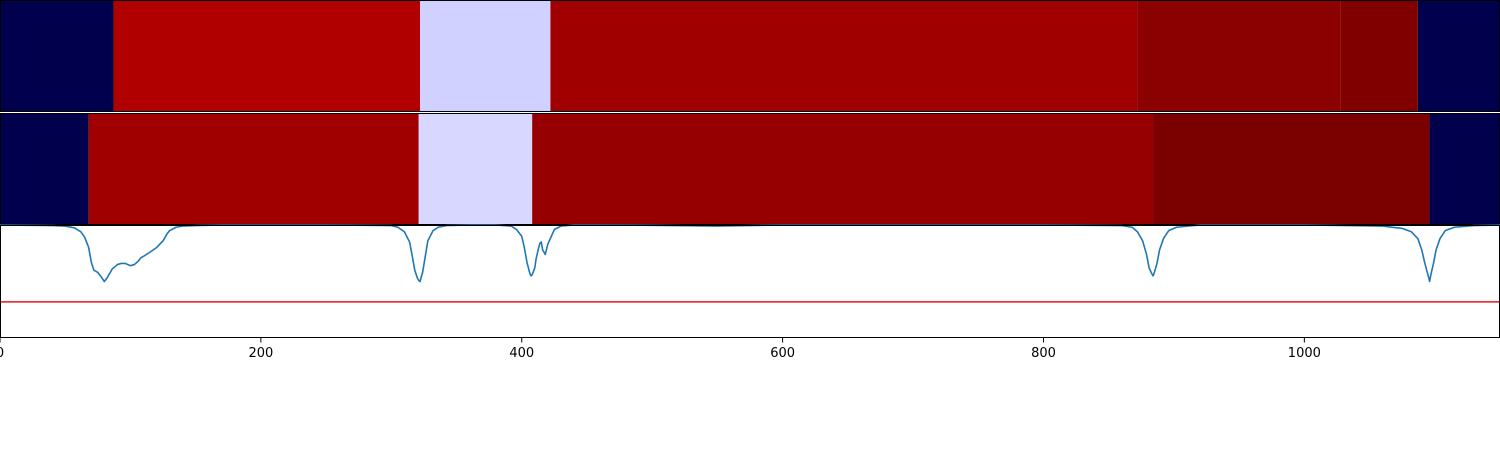  Describe the element at coordinates (2, 353) in the screenshot. I see `x-tick-label-0: 0` at that location.